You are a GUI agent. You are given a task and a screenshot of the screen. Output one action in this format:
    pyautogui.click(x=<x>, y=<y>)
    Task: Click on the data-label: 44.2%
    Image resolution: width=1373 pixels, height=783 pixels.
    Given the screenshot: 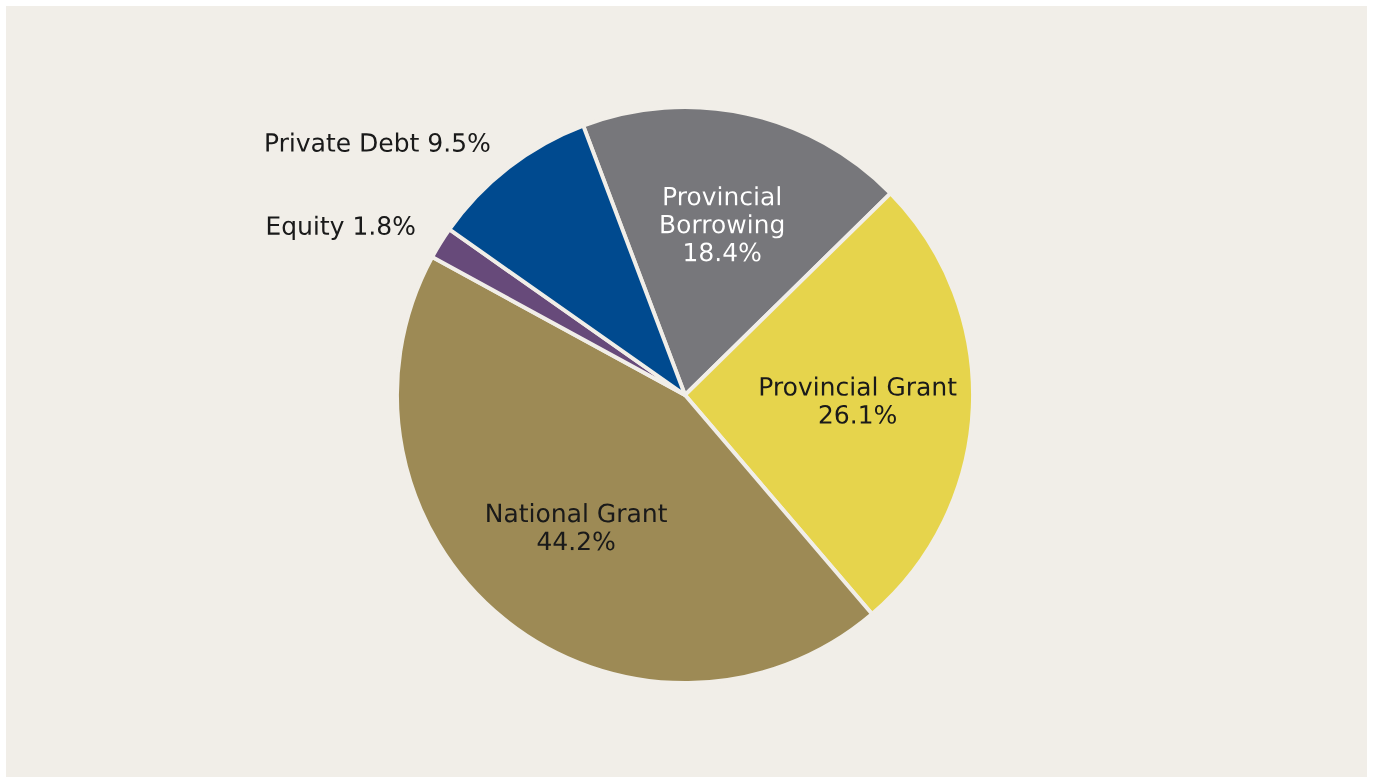 What is the action you would take?
    pyautogui.click(x=576, y=541)
    